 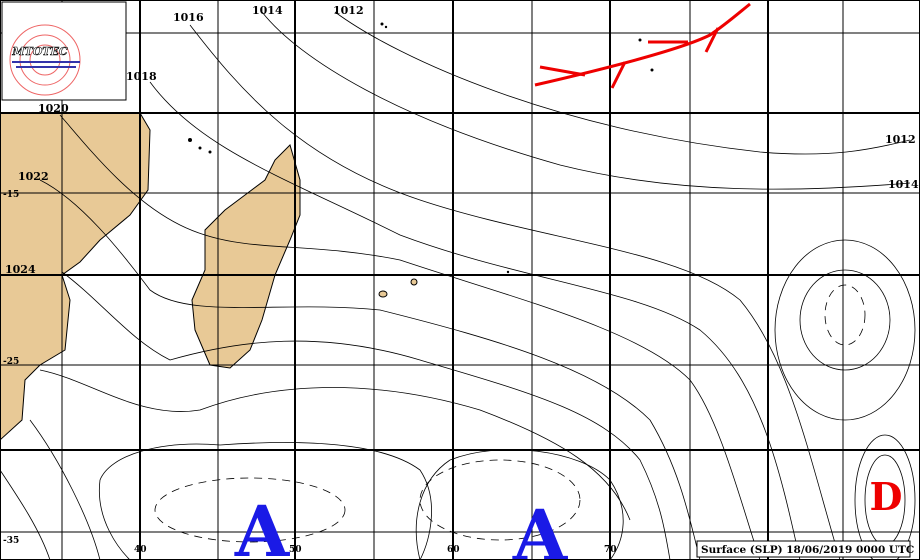 I want to click on isobar-label: 1018, so click(x=141, y=76).